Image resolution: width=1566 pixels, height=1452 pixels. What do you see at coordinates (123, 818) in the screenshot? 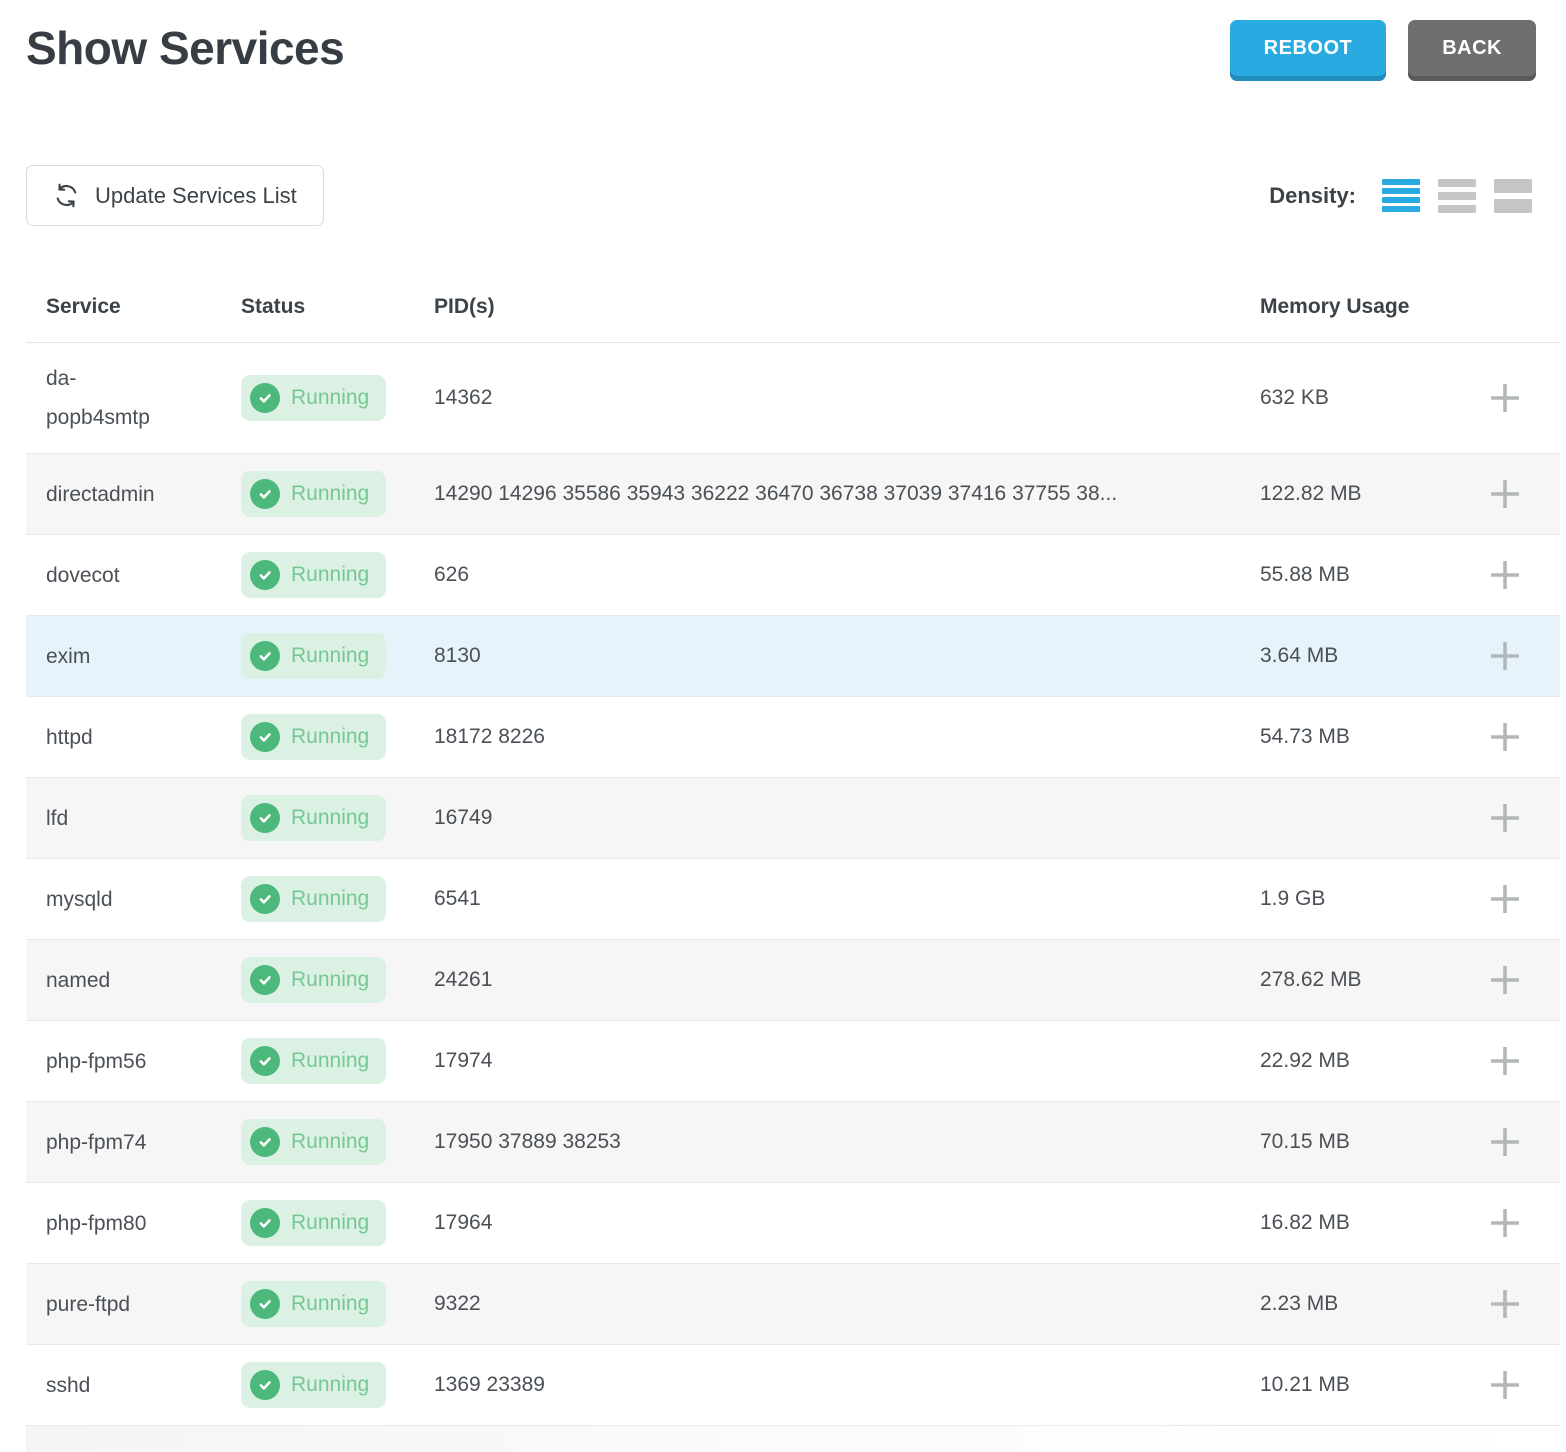
I see `service-cell: lfd` at bounding box center [123, 818].